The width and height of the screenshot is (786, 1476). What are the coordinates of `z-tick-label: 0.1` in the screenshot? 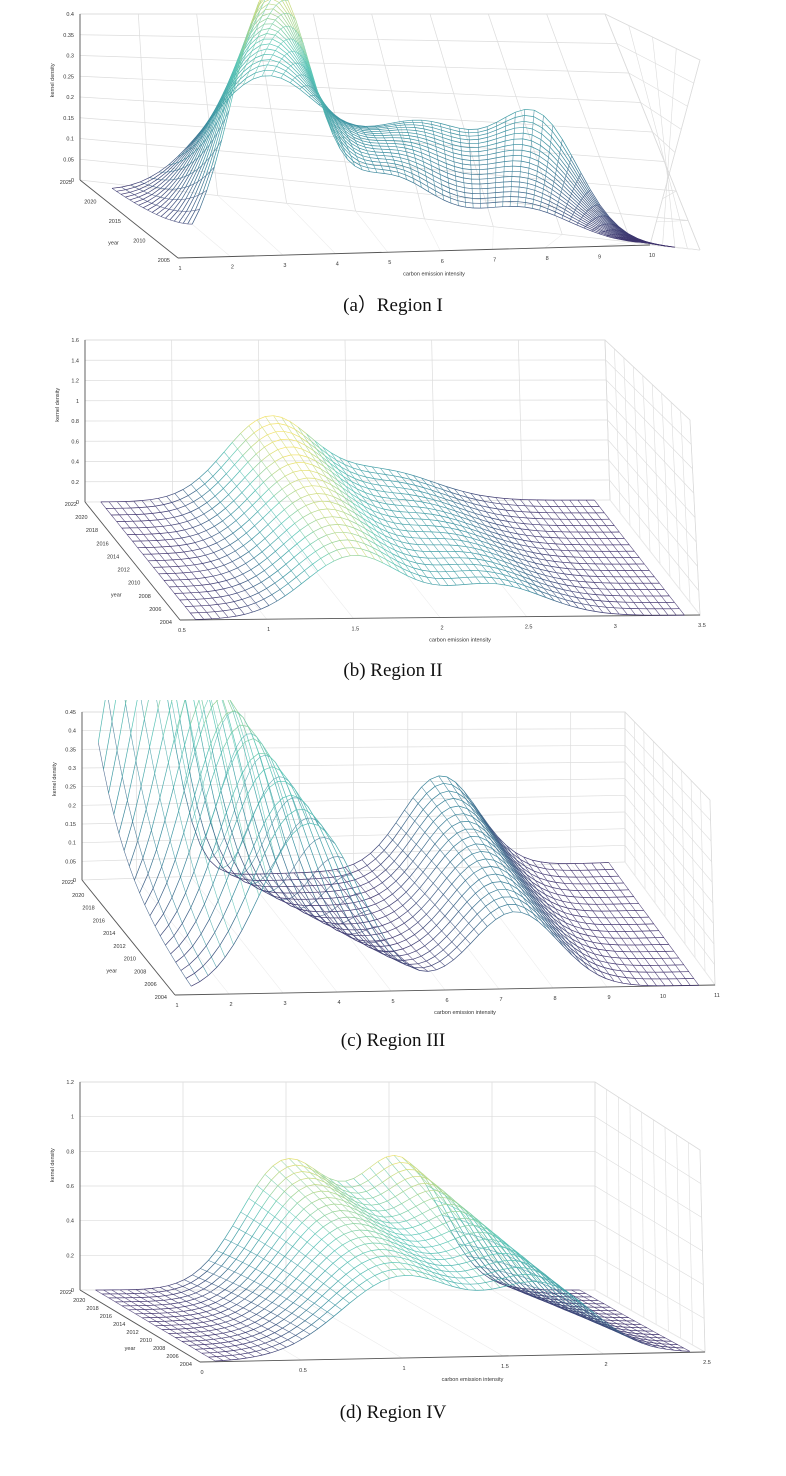 It's located at (72, 844).